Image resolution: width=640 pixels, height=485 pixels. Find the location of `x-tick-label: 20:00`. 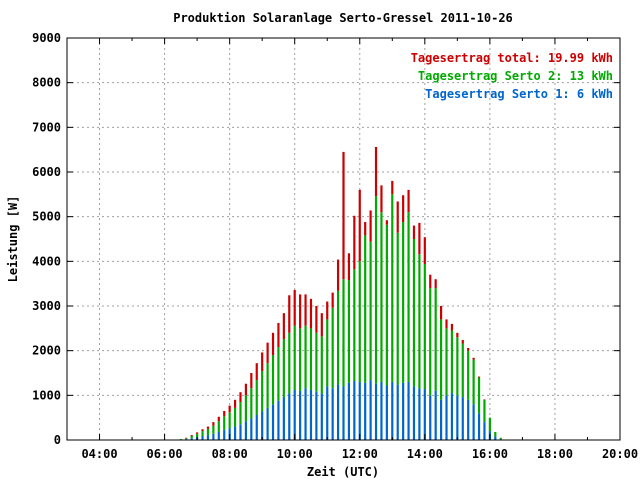

x-tick-label: 20:00 is located at coordinates (620, 454).